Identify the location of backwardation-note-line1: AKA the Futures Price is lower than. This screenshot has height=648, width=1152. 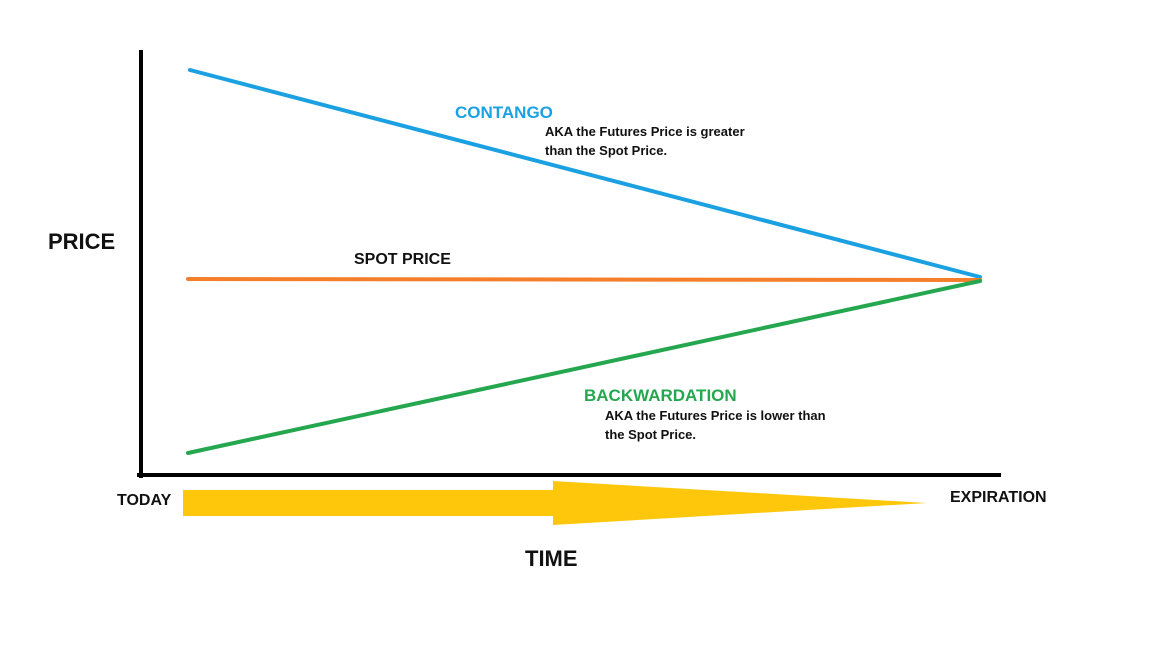
(715, 415).